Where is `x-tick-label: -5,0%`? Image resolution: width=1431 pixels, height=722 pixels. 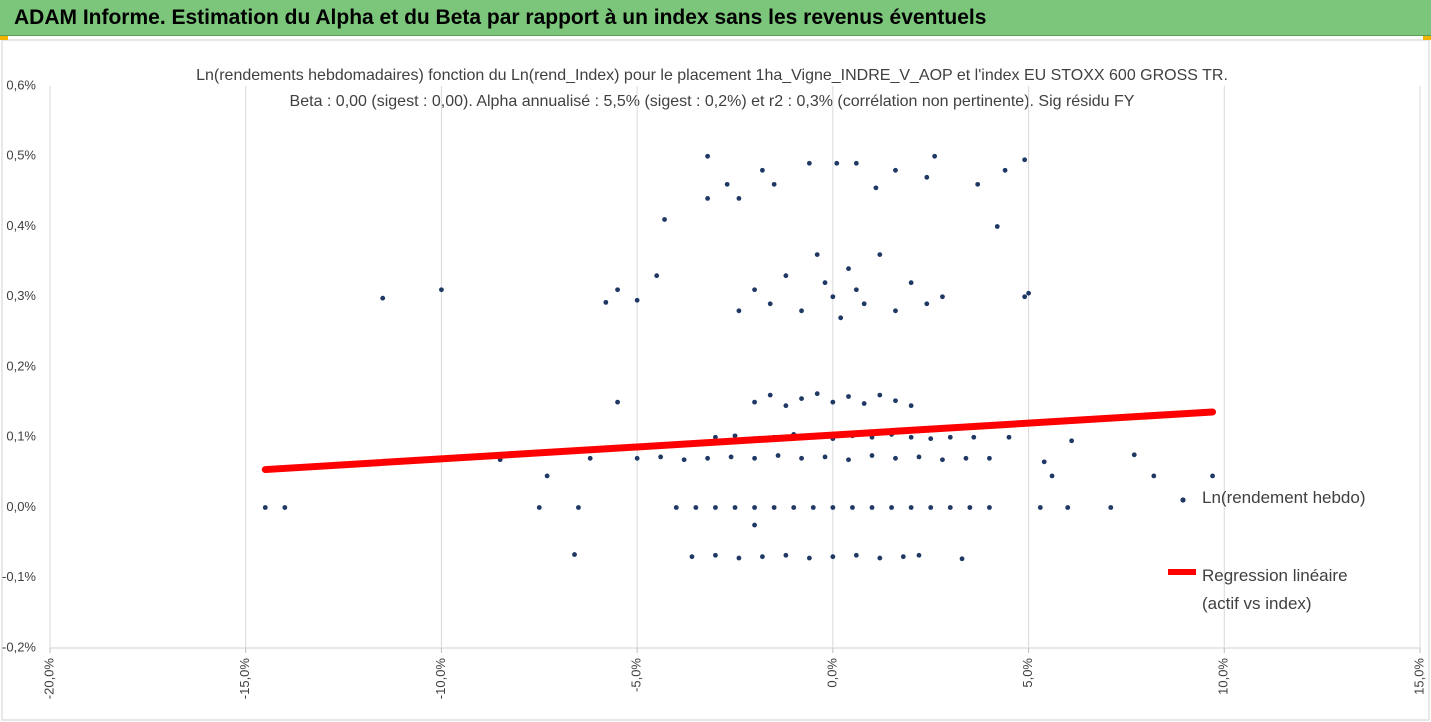 x-tick-label: -5,0% is located at coordinates (636, 675).